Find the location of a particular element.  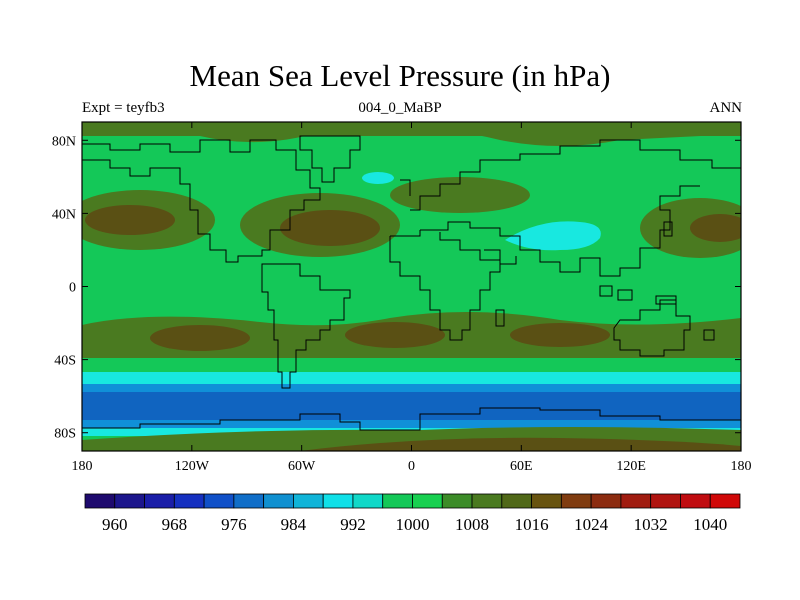

asian-low is located at coordinates (553, 236).